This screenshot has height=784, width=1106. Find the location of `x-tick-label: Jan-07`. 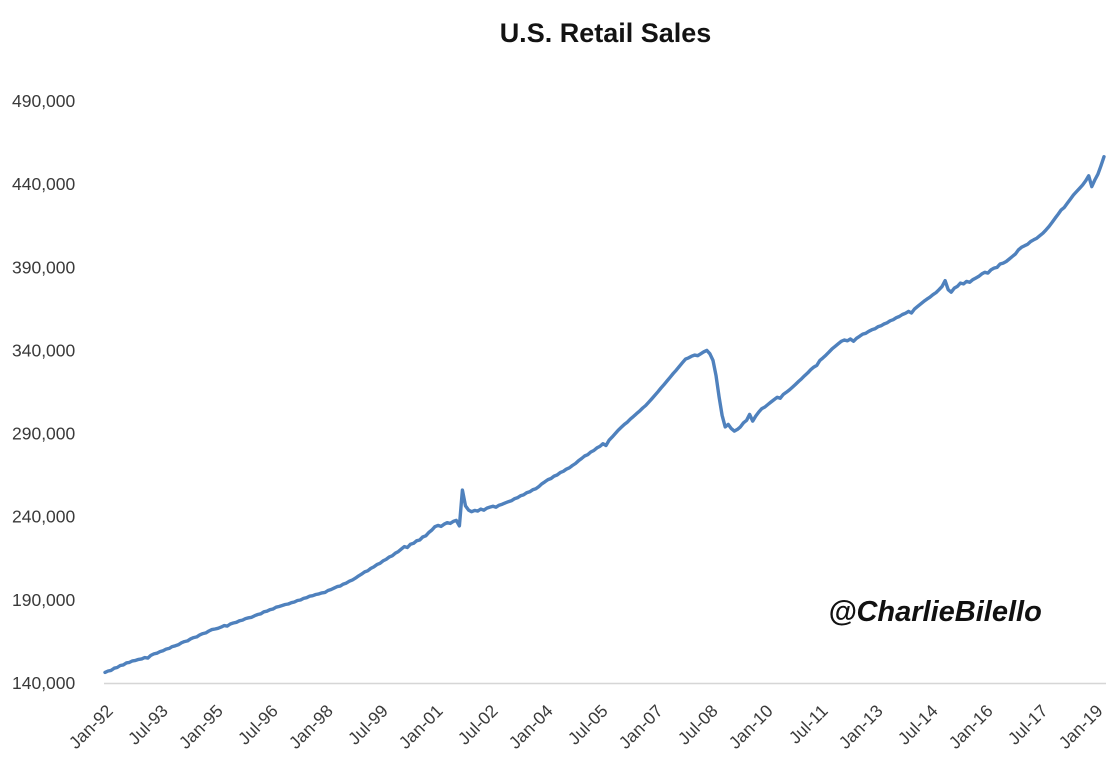

x-tick-label: Jan-07 is located at coordinates (641, 727).